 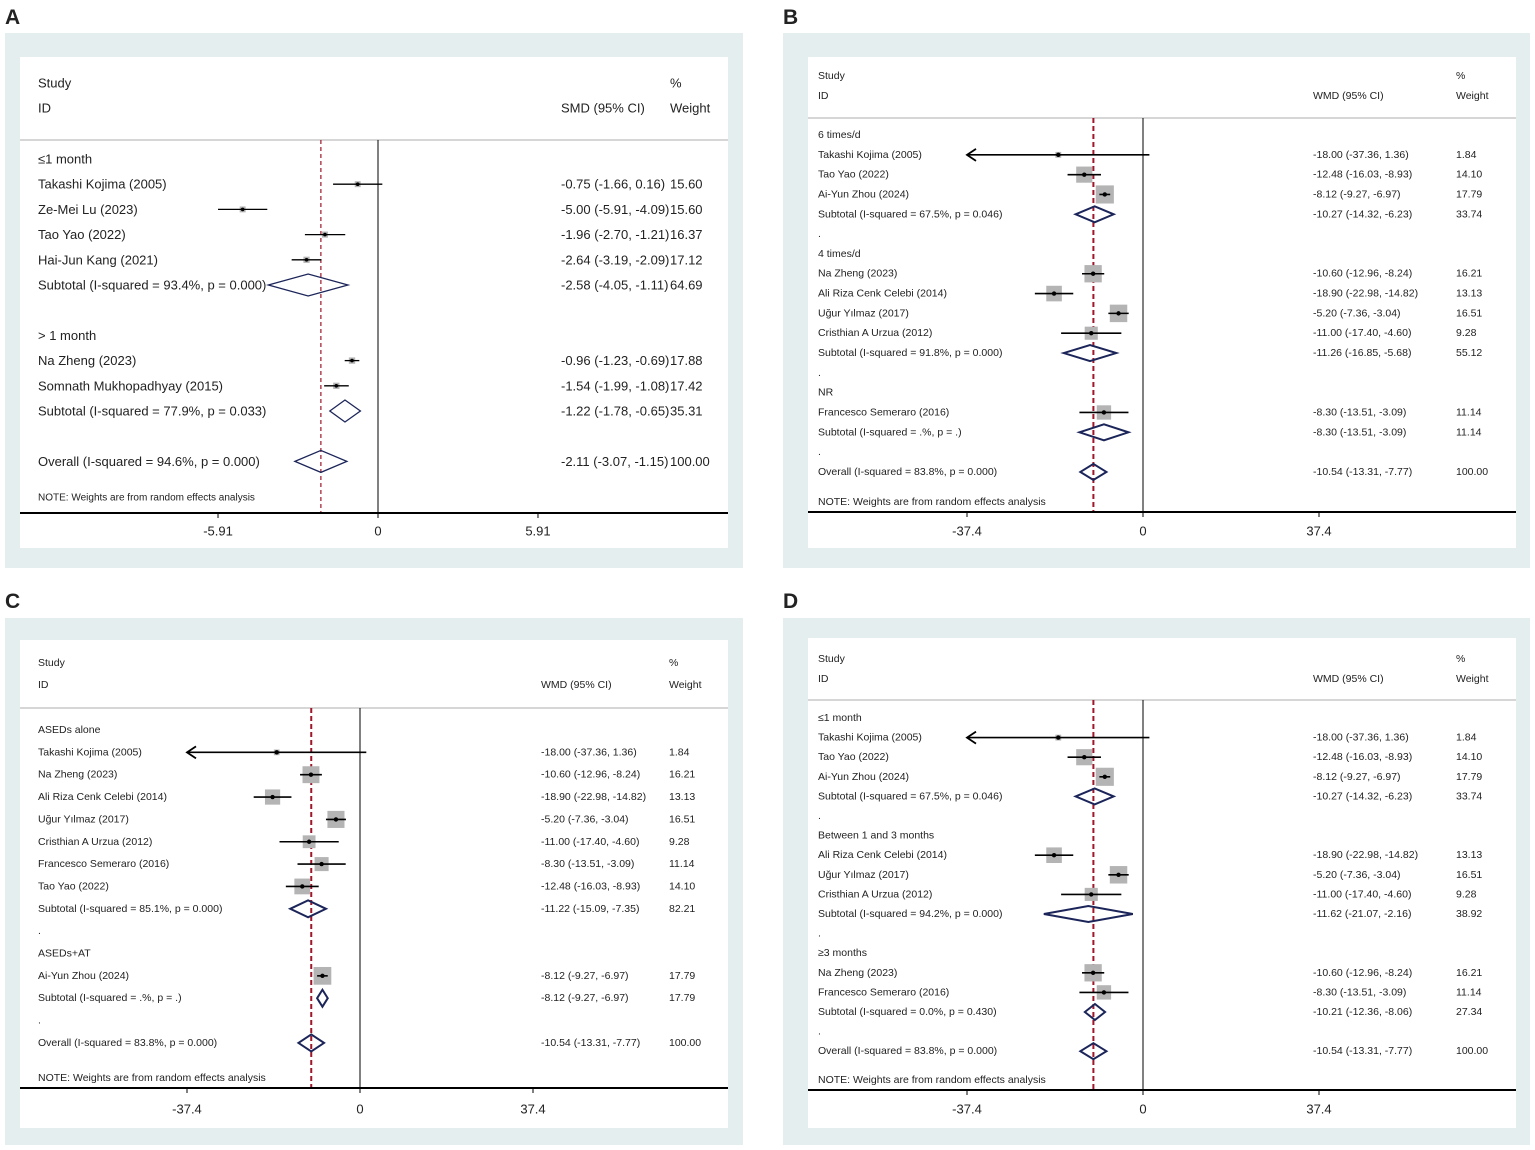 I want to click on weight-text: 14.10, so click(x=682, y=886).